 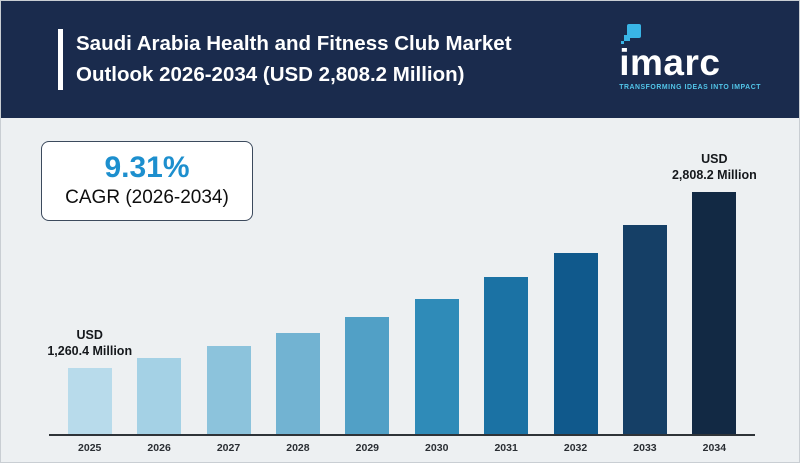 I want to click on bar-column-2032, so click(x=575, y=343).